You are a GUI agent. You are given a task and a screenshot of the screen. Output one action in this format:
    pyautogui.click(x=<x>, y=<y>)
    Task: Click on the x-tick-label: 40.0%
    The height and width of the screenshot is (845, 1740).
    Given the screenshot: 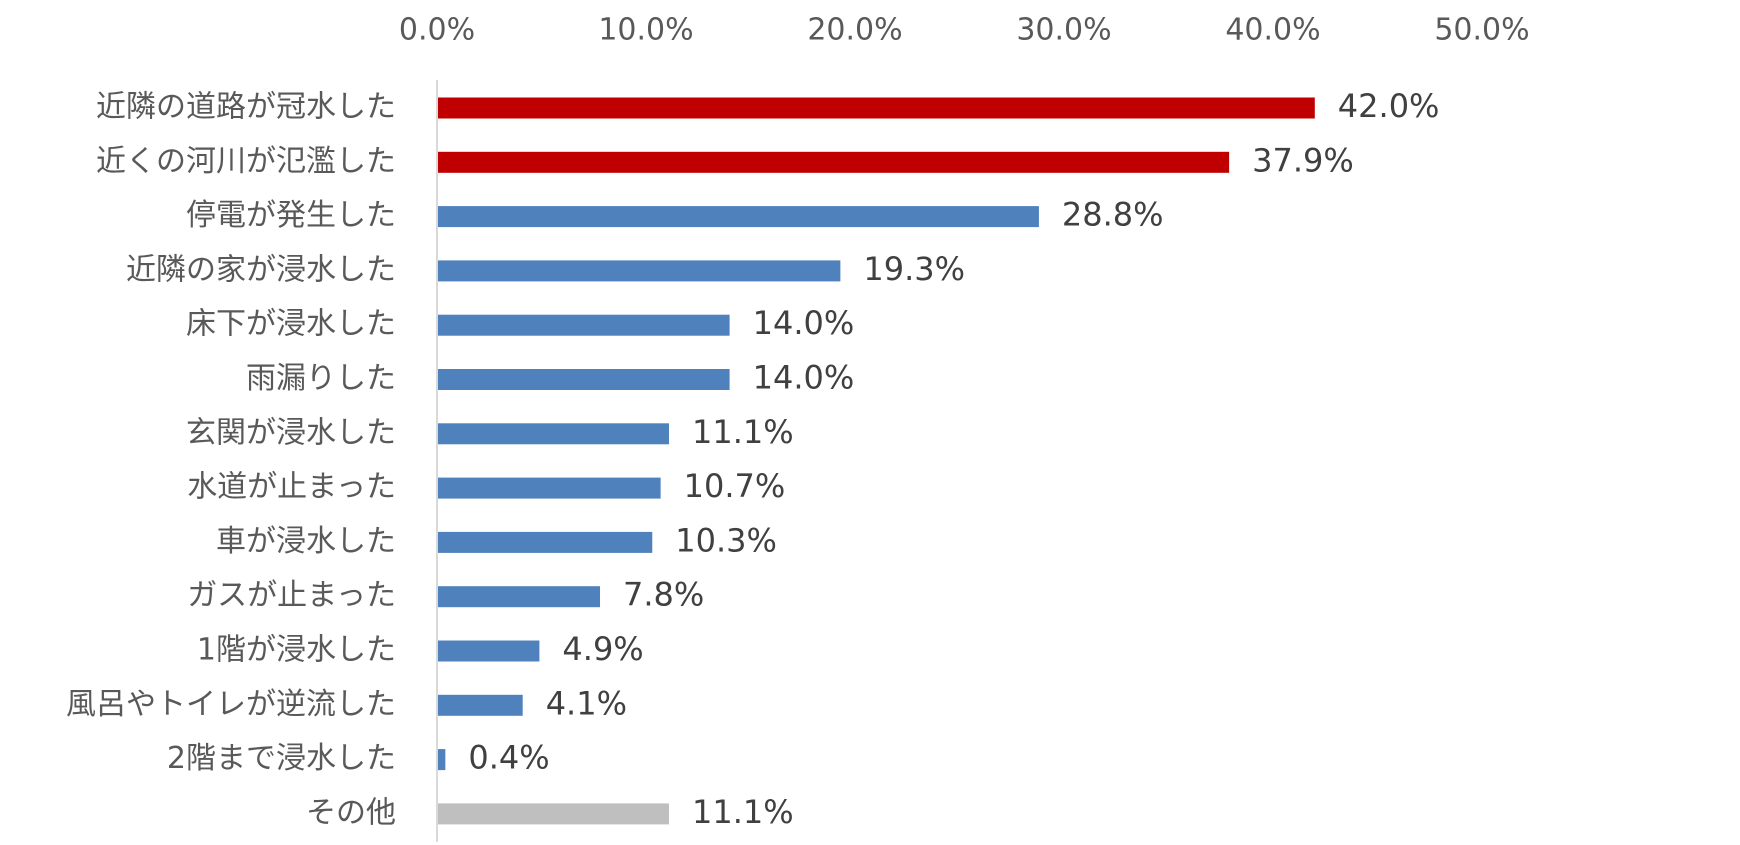 What is the action you would take?
    pyautogui.click(x=1272, y=30)
    